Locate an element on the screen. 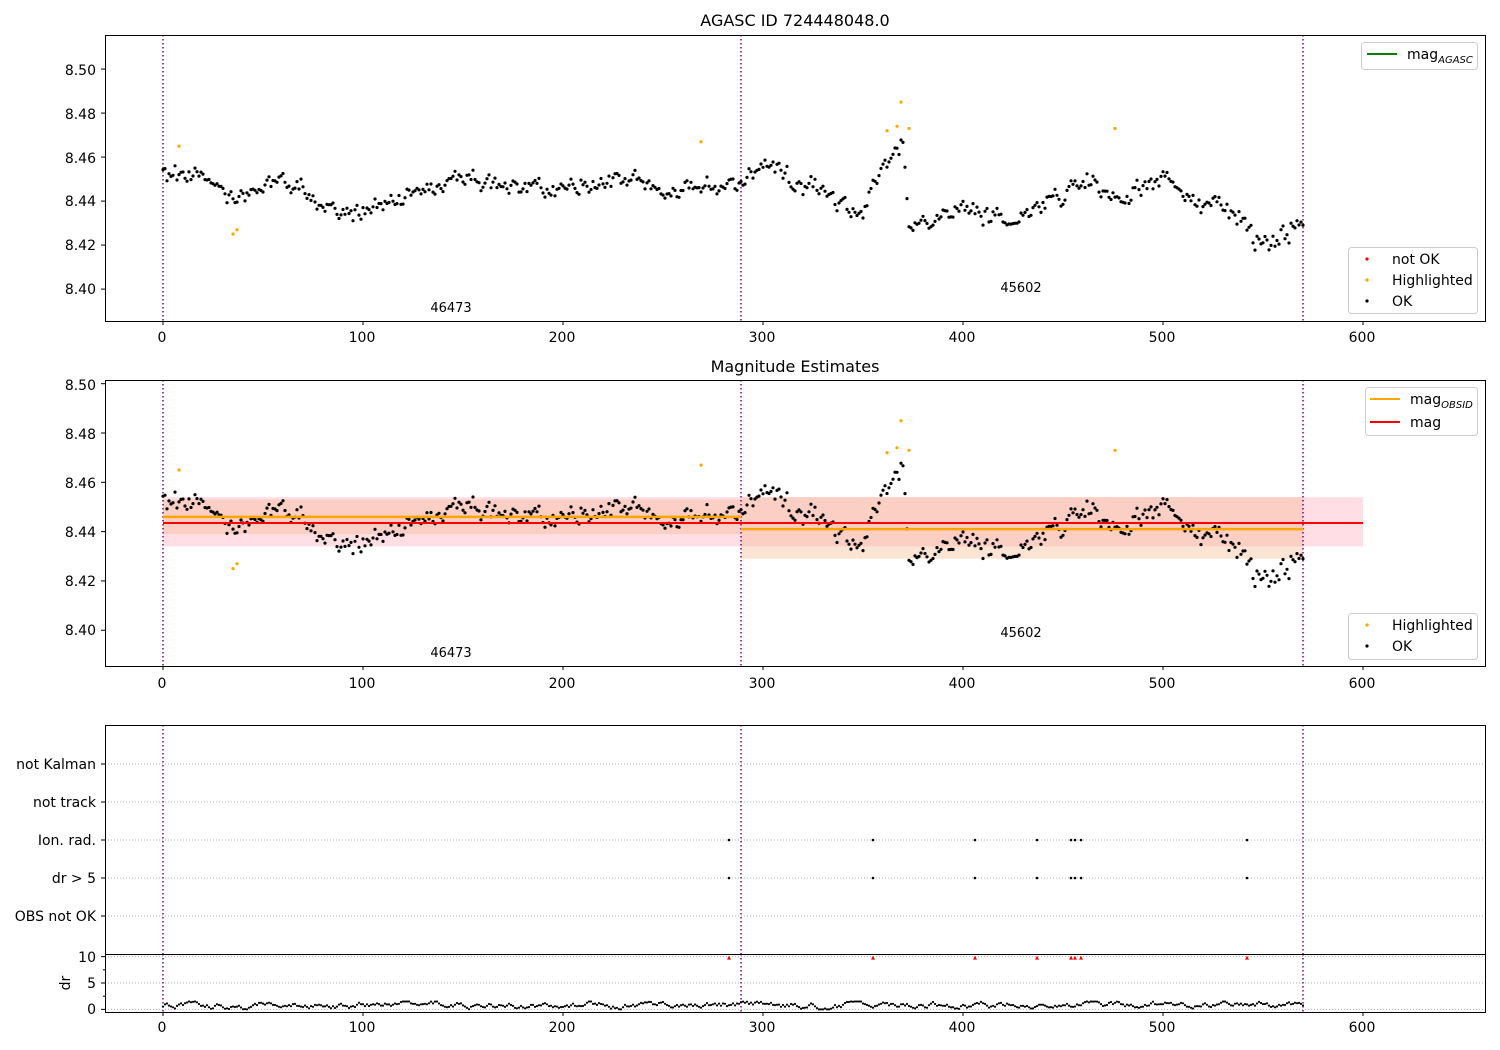  flag-category-label: not Kalman is located at coordinates (56, 765).